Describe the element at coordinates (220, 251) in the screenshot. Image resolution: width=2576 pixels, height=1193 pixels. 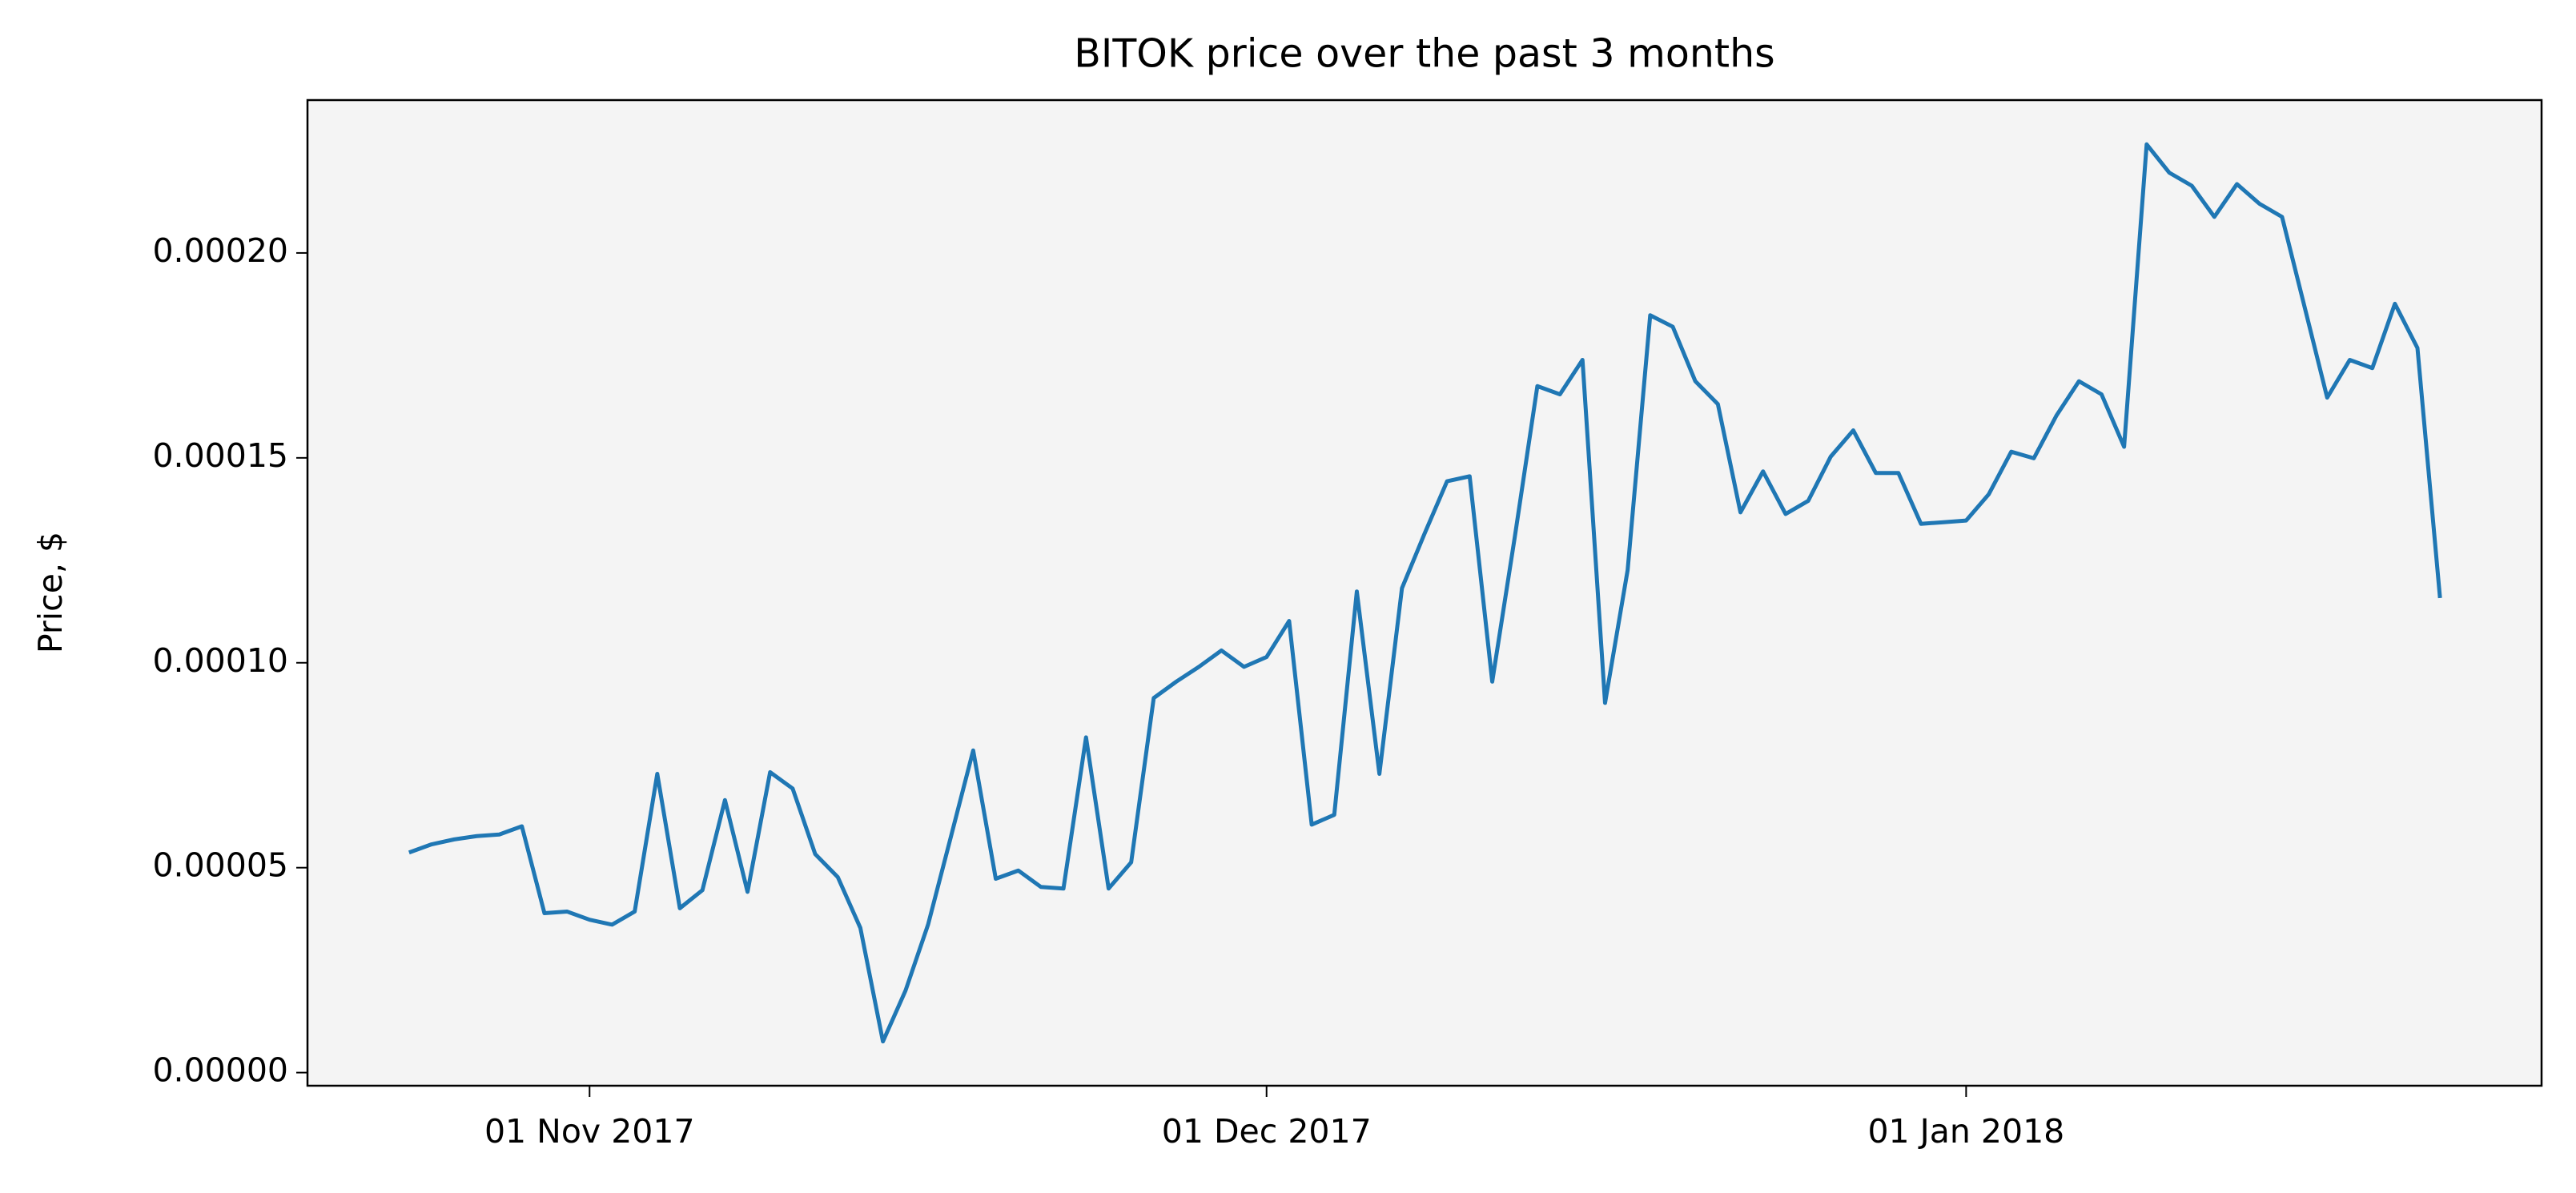
I see `y-tick-label: 0.00020` at that location.